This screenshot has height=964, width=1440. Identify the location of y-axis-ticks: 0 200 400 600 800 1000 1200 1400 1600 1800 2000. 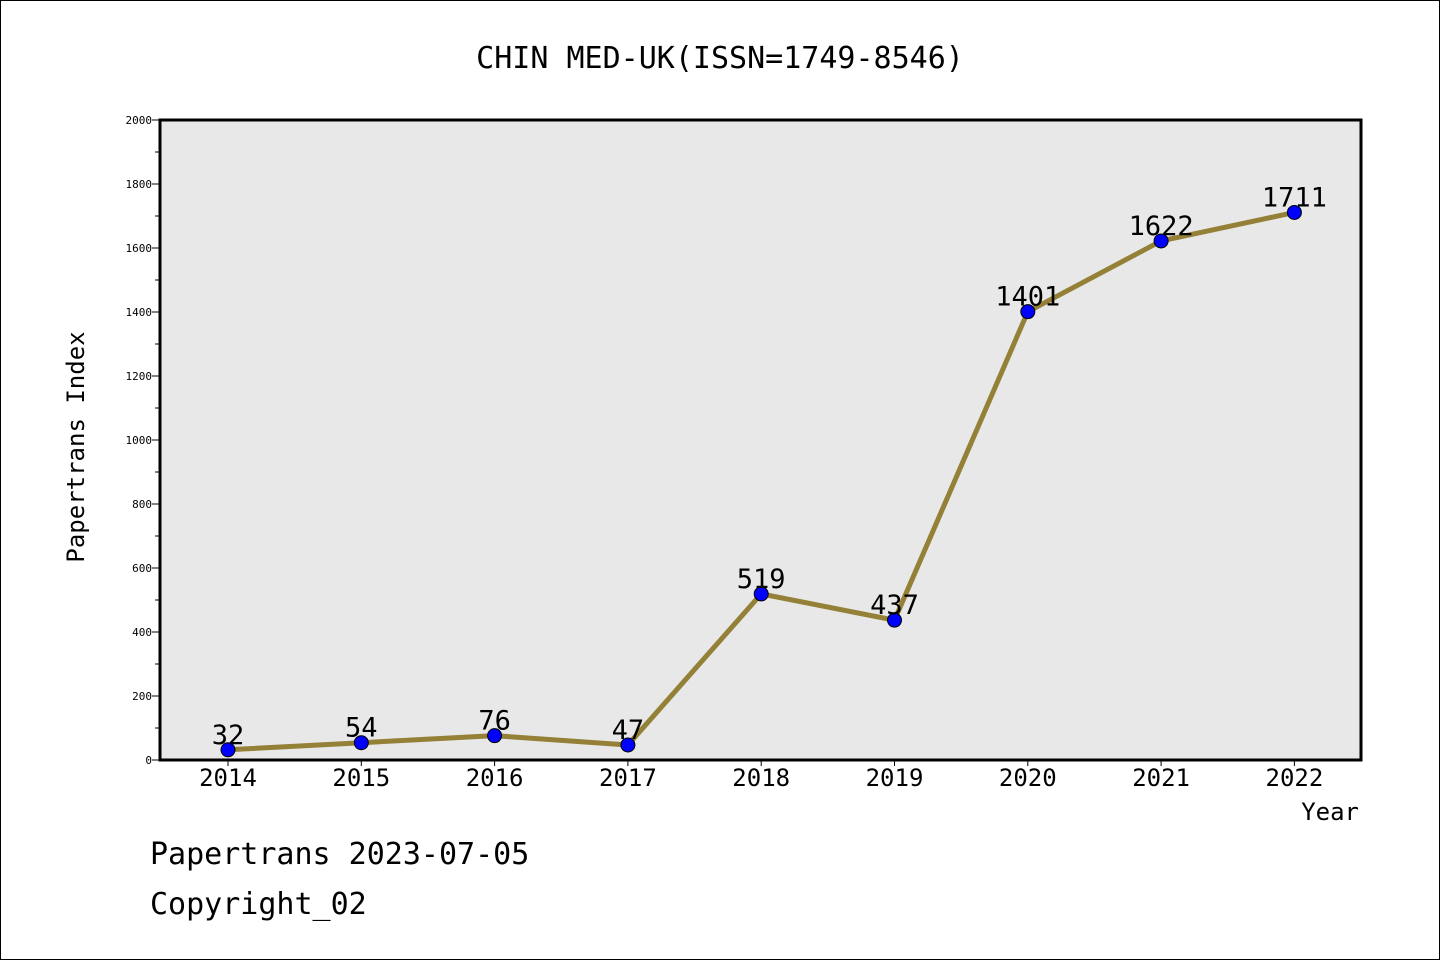
(143, 440).